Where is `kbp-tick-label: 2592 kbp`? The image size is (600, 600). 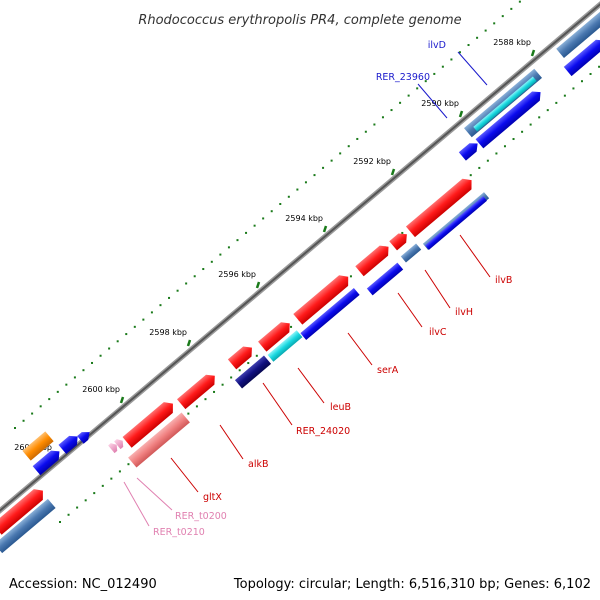
kbp-tick-label: 2592 kbp is located at coordinates (372, 161).